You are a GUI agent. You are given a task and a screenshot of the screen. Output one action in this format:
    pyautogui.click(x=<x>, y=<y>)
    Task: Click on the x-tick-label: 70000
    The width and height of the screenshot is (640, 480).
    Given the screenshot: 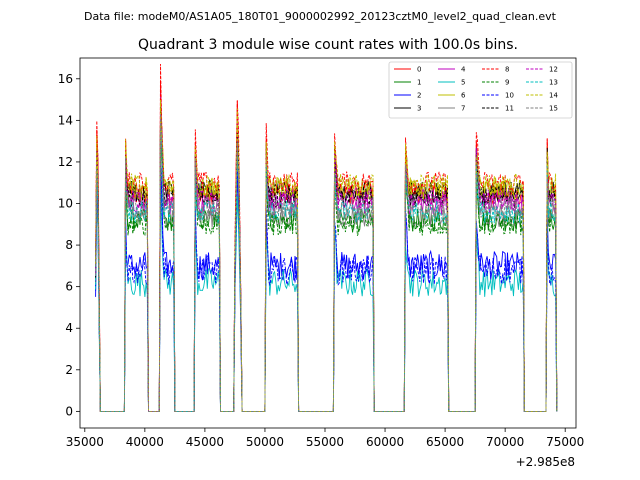 What is the action you would take?
    pyautogui.click(x=505, y=442)
    